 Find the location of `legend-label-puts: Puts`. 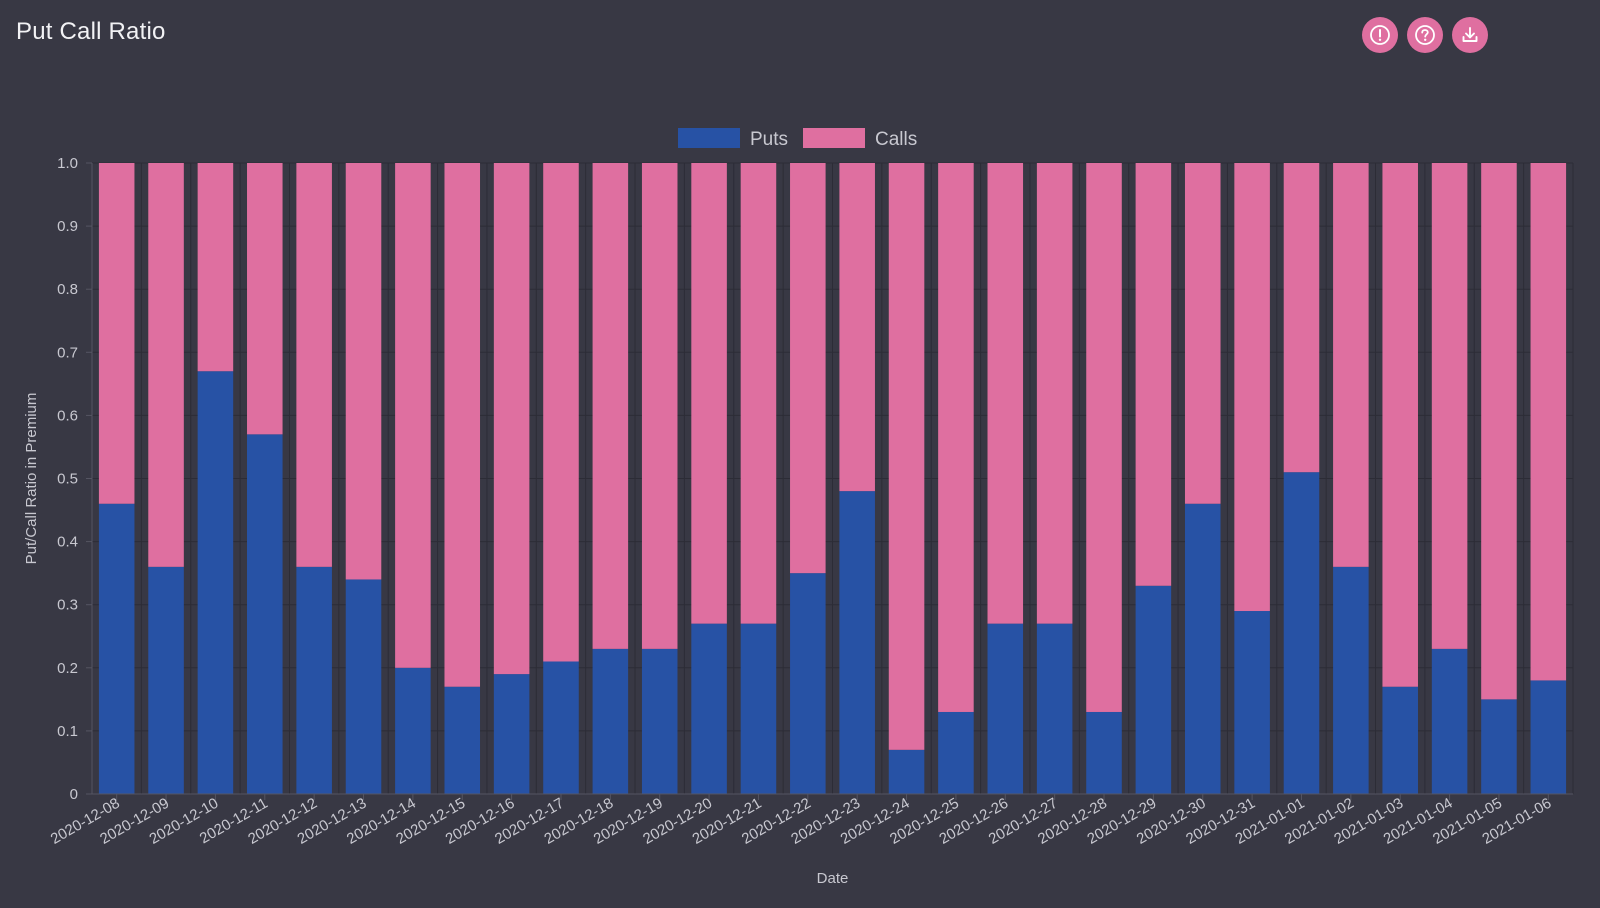

legend-label-puts: Puts is located at coordinates (769, 139).